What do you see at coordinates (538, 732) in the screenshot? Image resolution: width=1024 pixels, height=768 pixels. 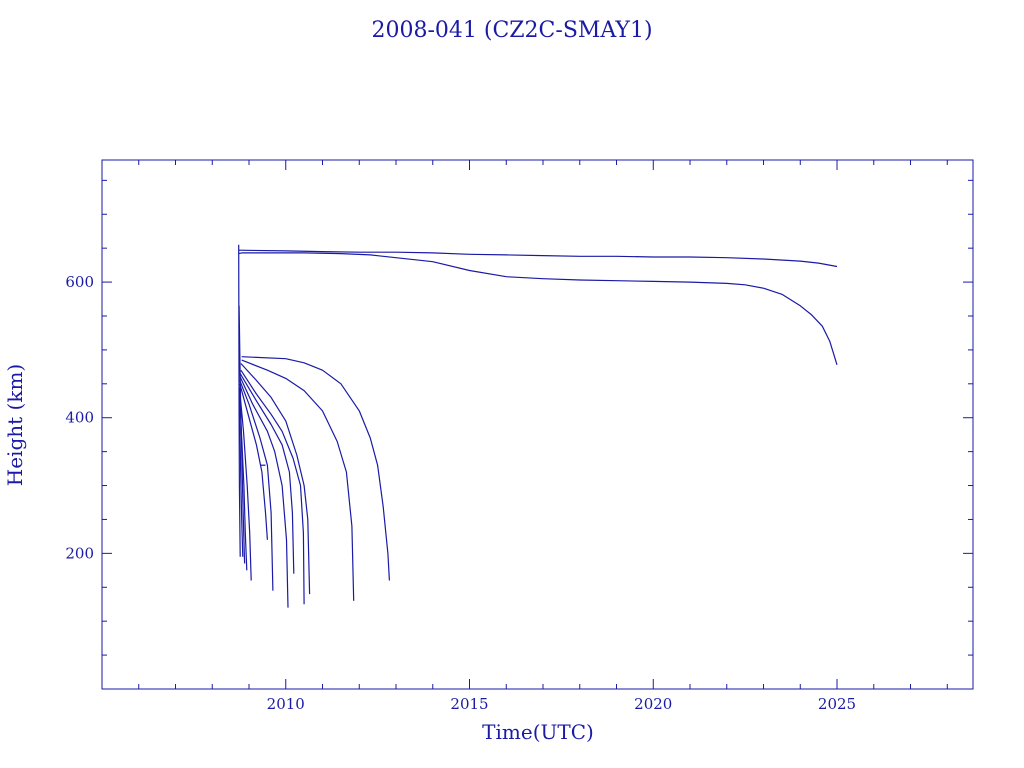 I see `x-axis-label: Time(UTC)` at bounding box center [538, 732].